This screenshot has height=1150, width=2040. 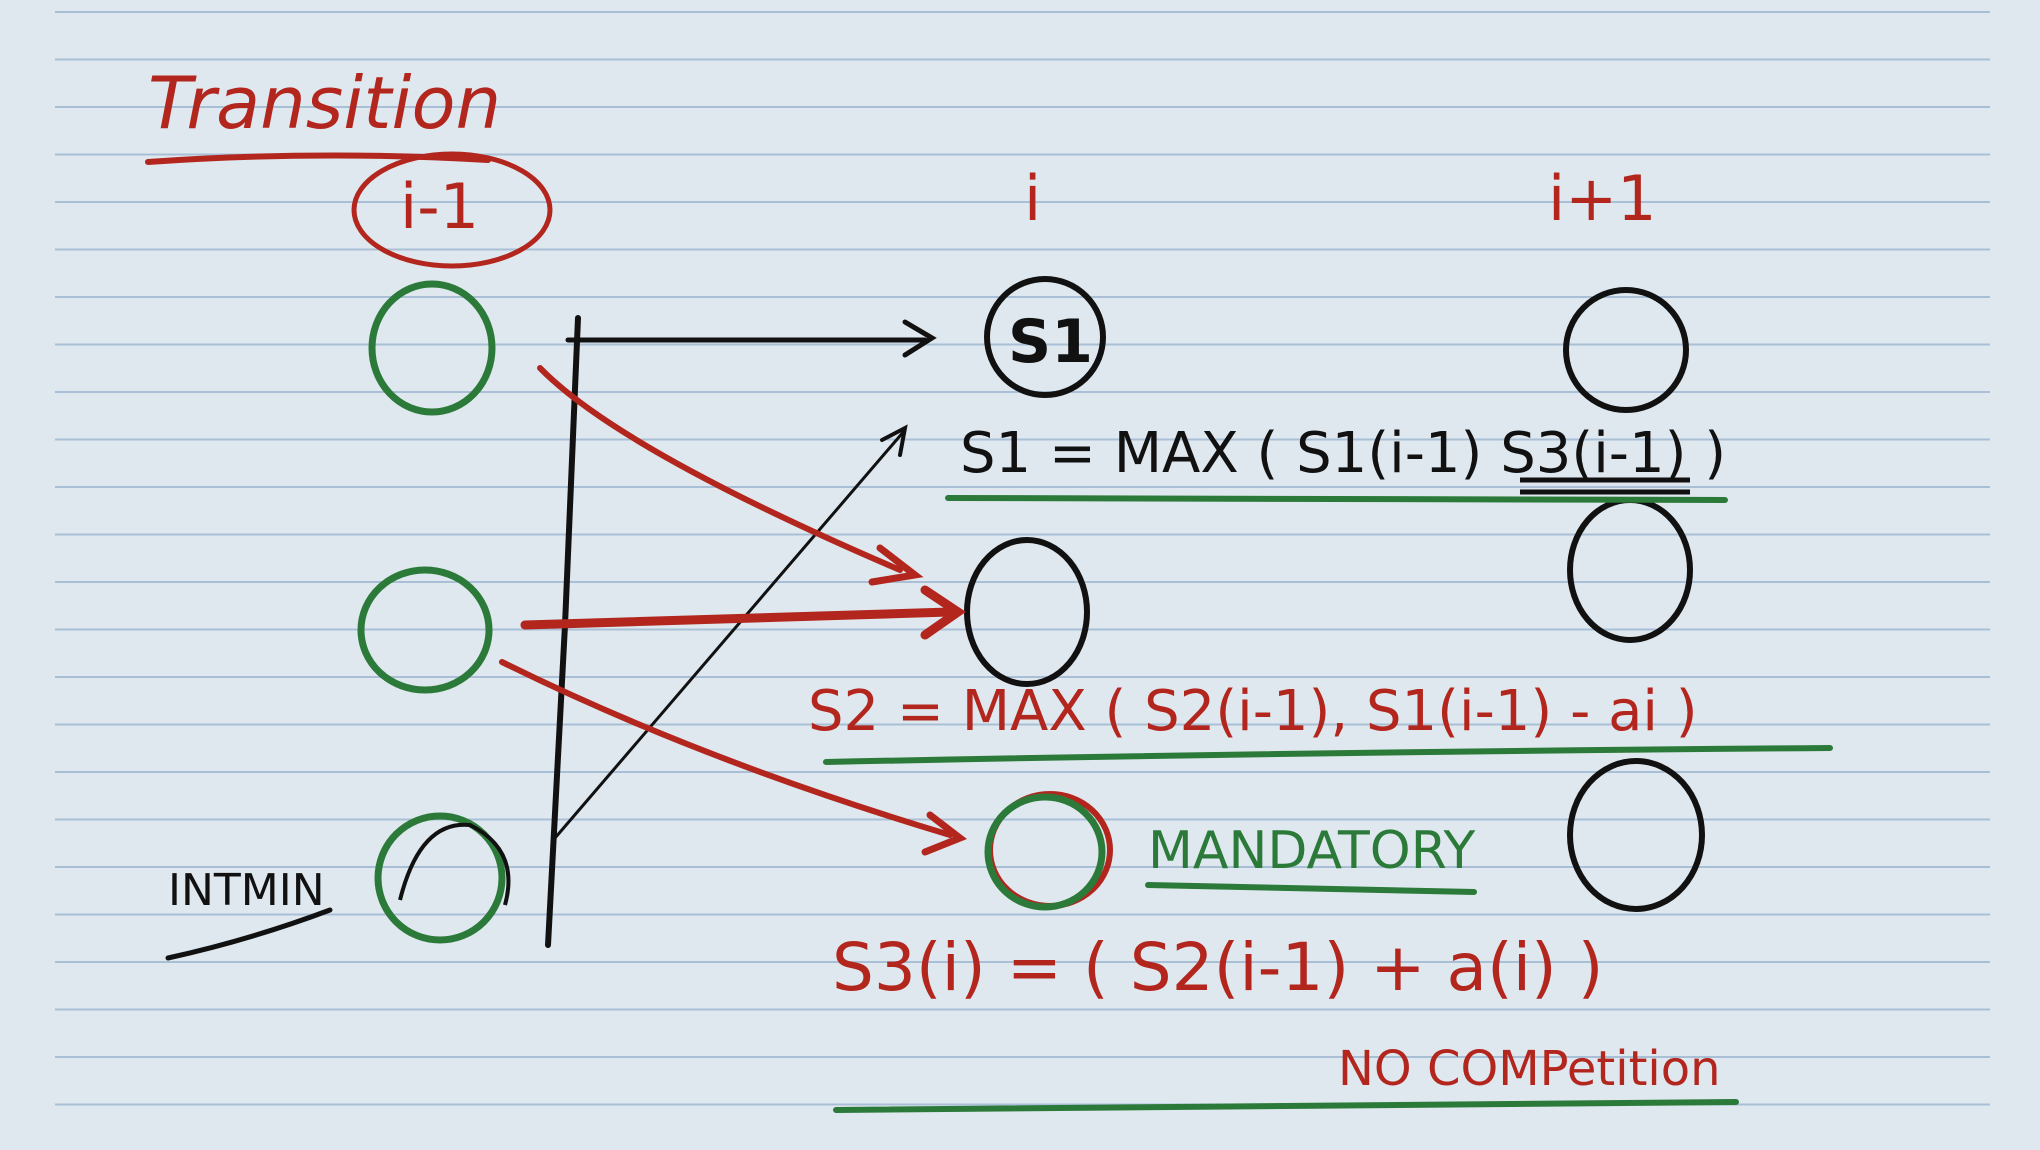 What do you see at coordinates (246, 890) in the screenshot?
I see `intmin-label: INTMIN` at bounding box center [246, 890].